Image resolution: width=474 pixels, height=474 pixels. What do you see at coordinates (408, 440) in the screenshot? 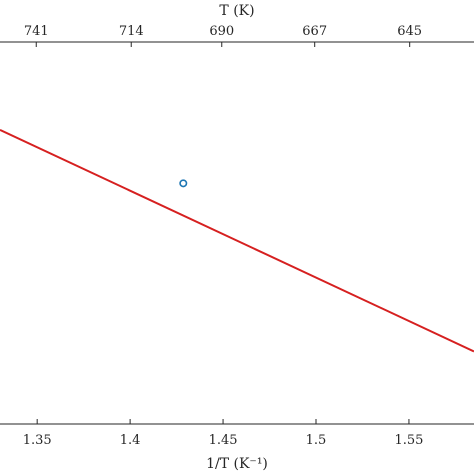
I see `bottom-tick-label: 1.55` at bounding box center [408, 440].